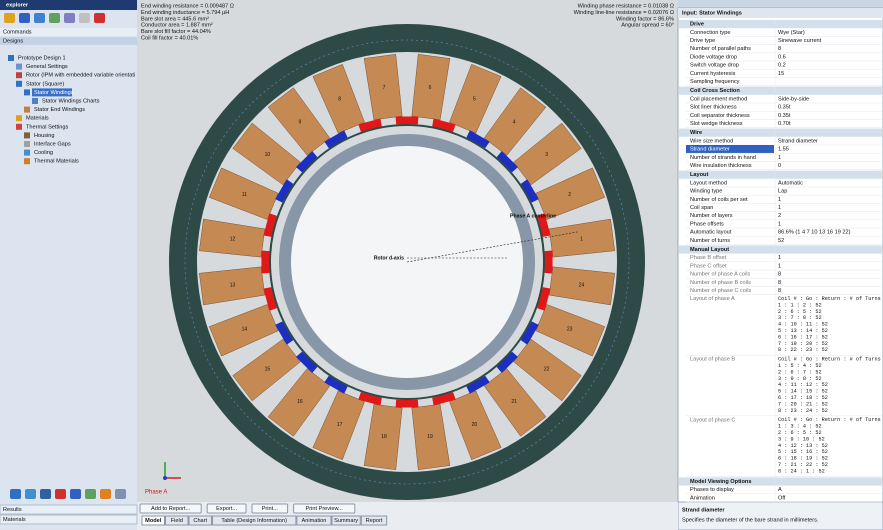 This screenshot has width=883, height=530. I want to click on section-name: Layout, so click(699, 175).